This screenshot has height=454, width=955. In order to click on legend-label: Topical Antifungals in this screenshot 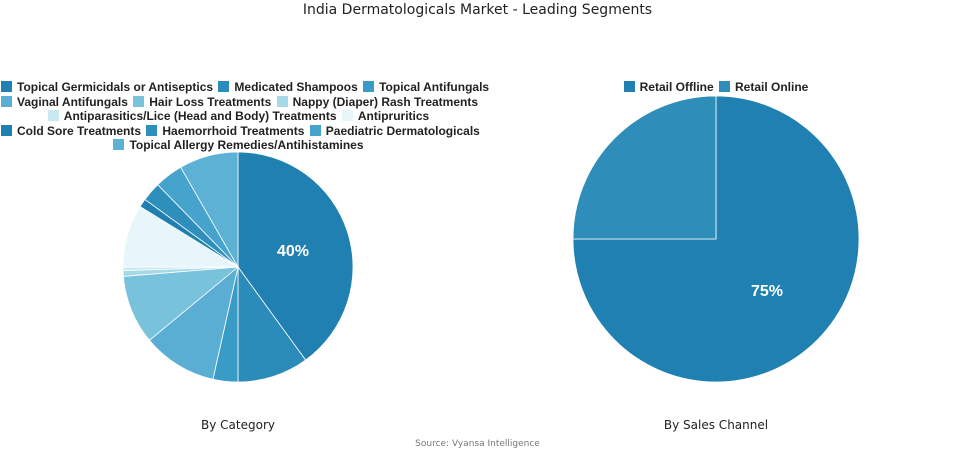, I will do `click(434, 87)`.